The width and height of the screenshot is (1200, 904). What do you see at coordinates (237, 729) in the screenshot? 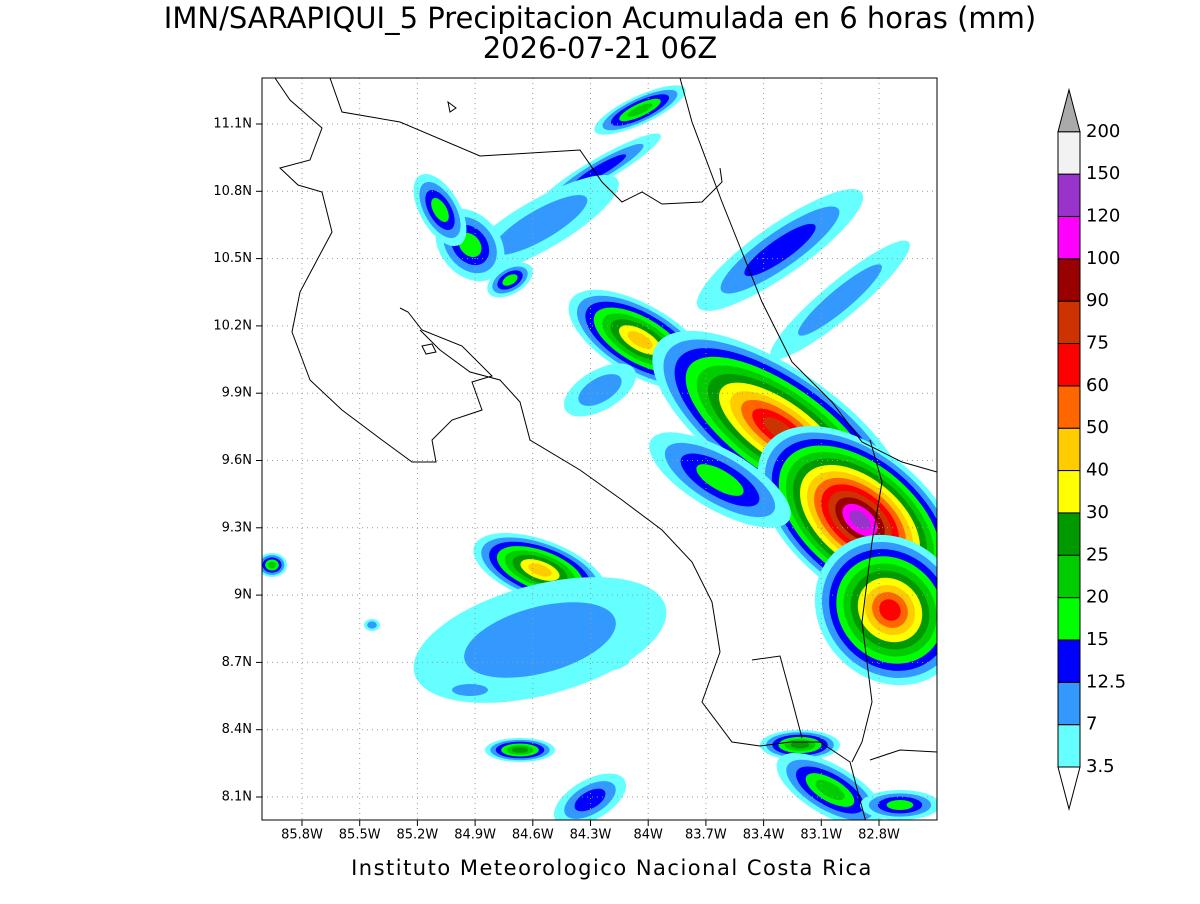
I see `lat-label: 8.4N` at bounding box center [237, 729].